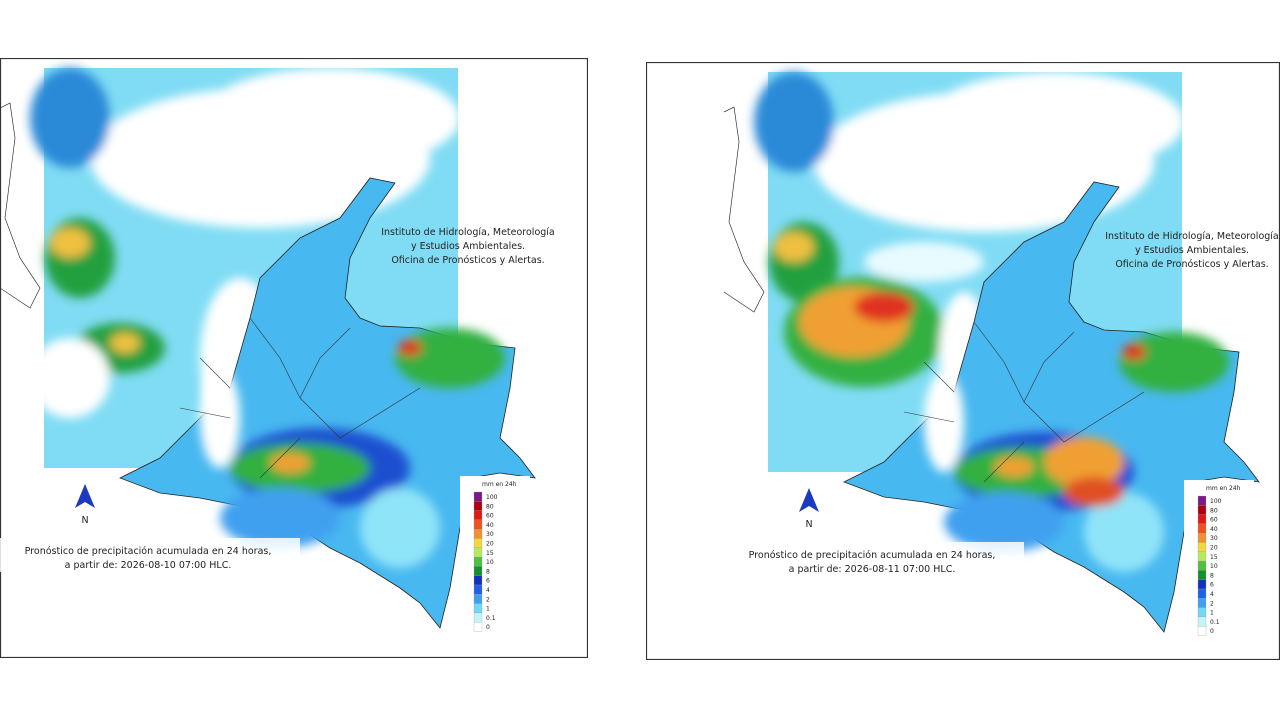  I want to click on caption-text: a partir de: 2026-08-11 07:00 HLC., so click(872, 569).